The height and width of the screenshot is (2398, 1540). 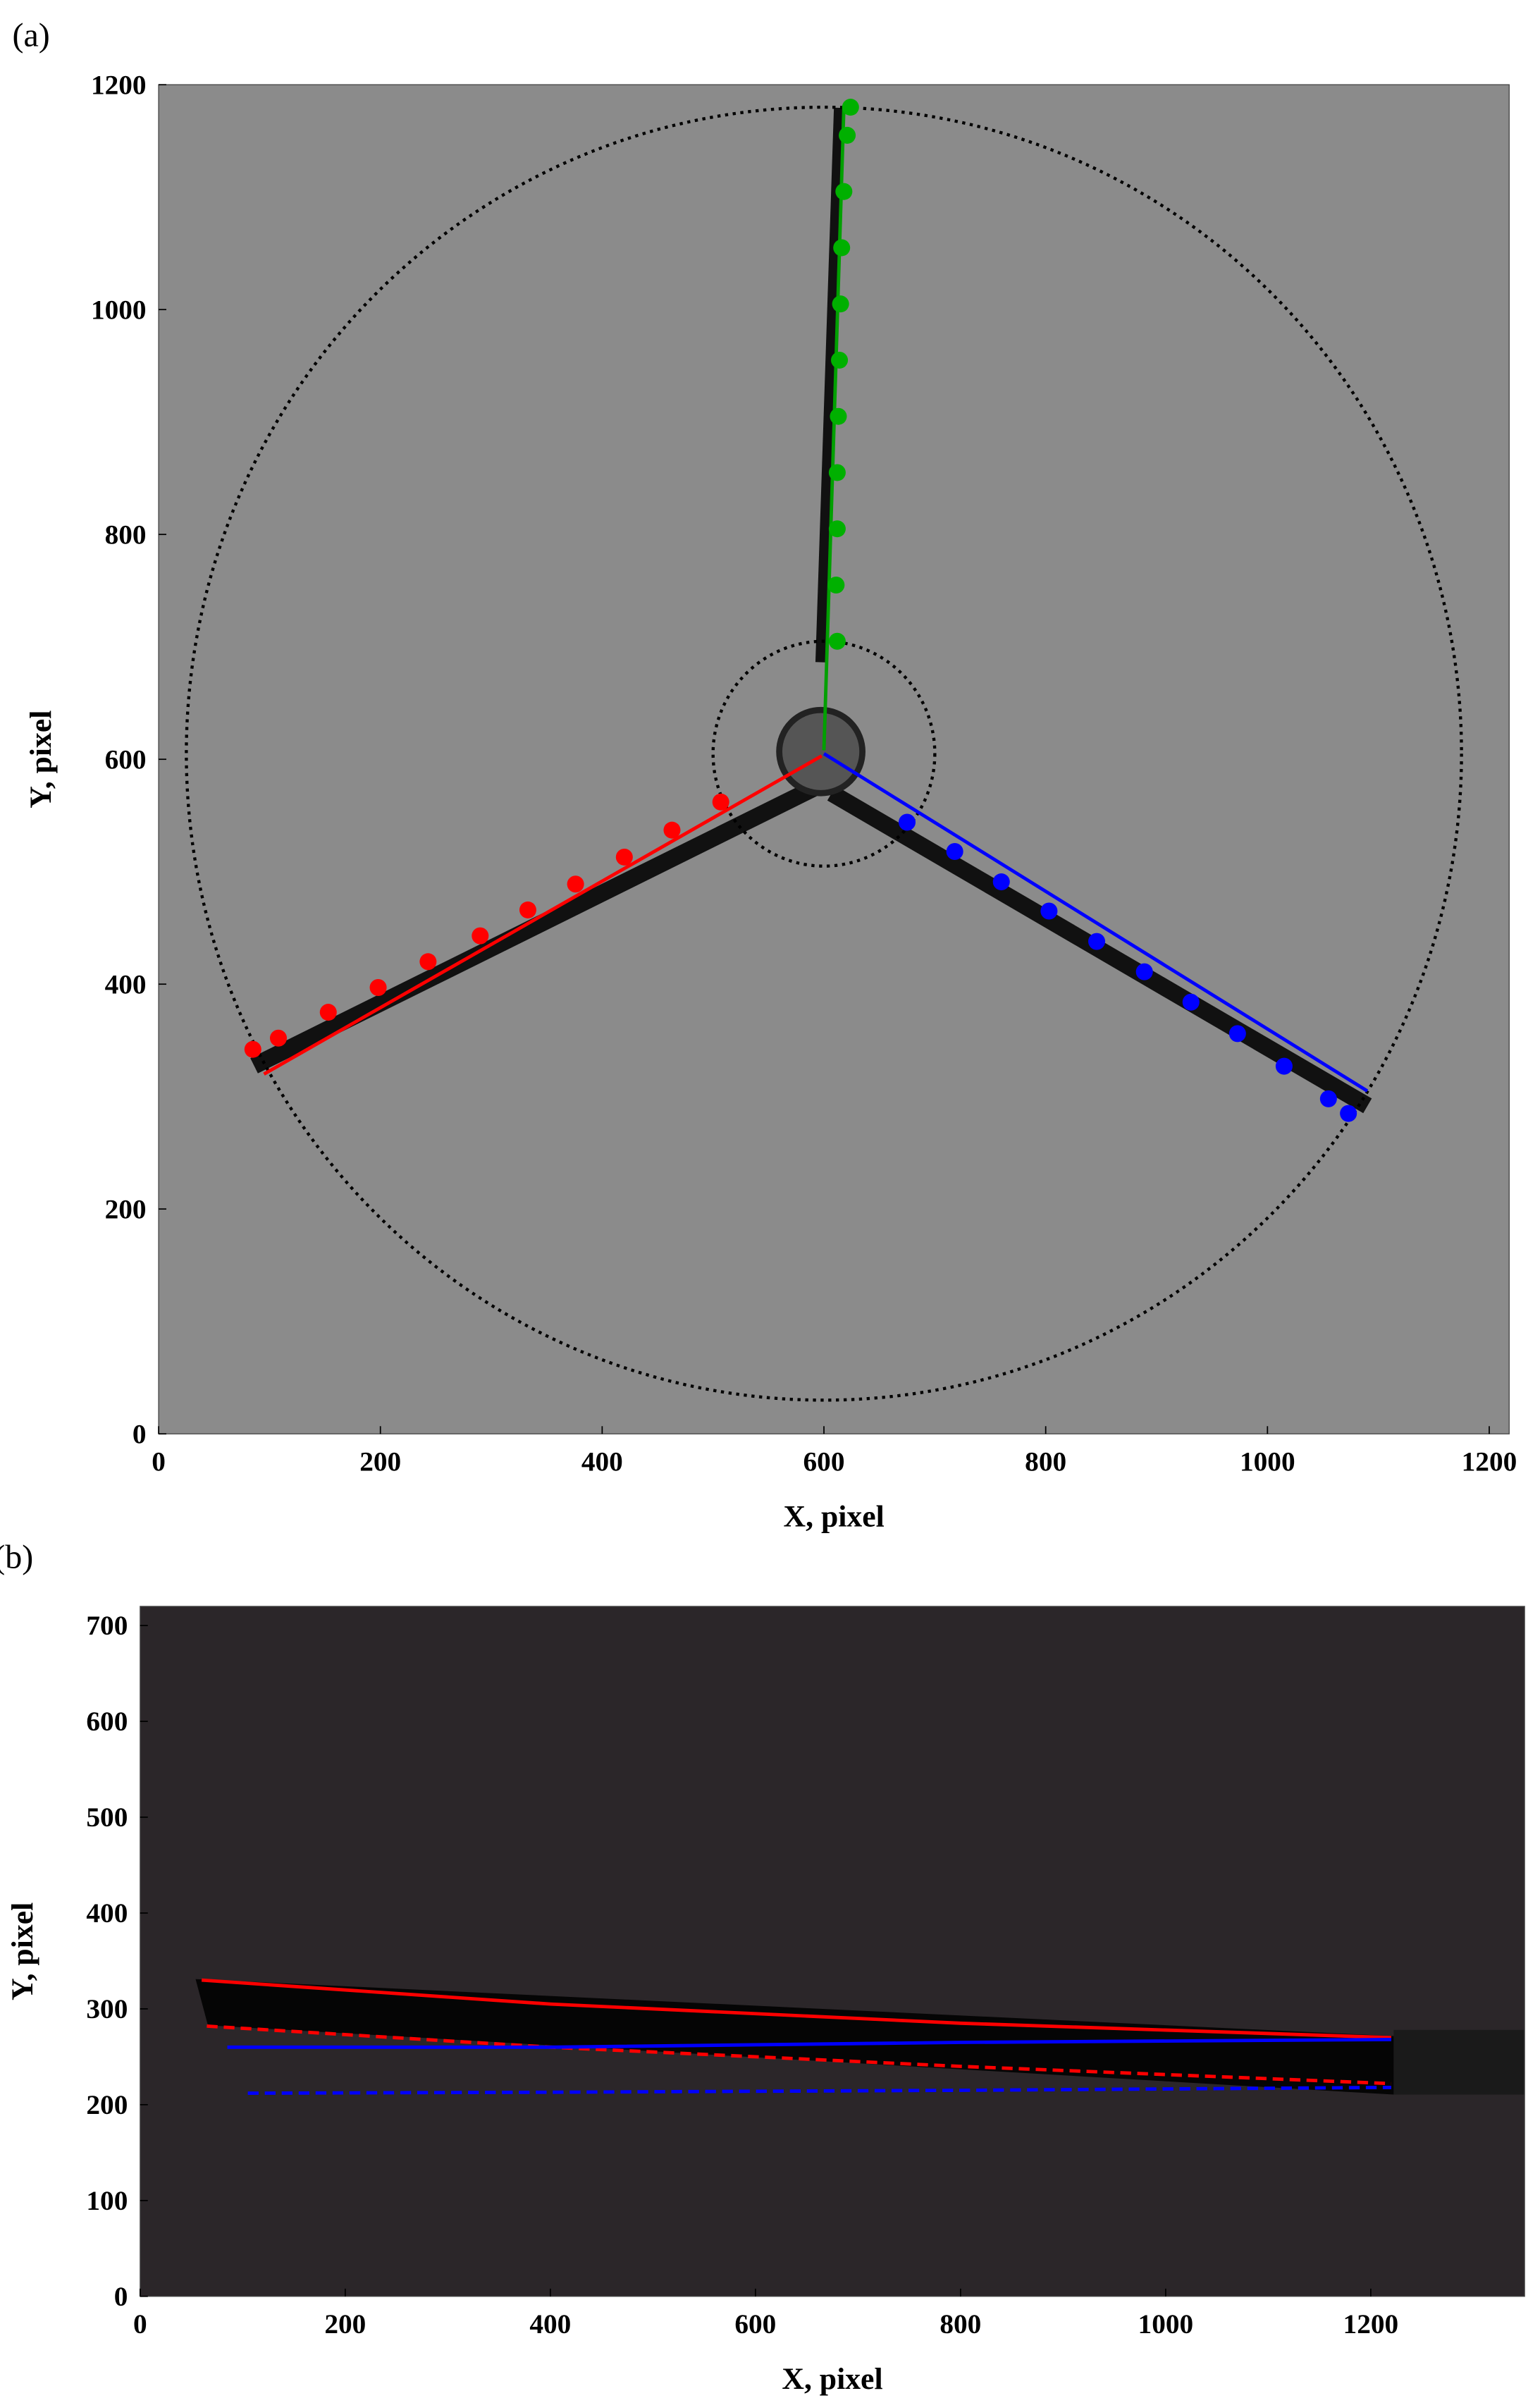 I want to click on panel-label: (a), so click(x=30, y=35).